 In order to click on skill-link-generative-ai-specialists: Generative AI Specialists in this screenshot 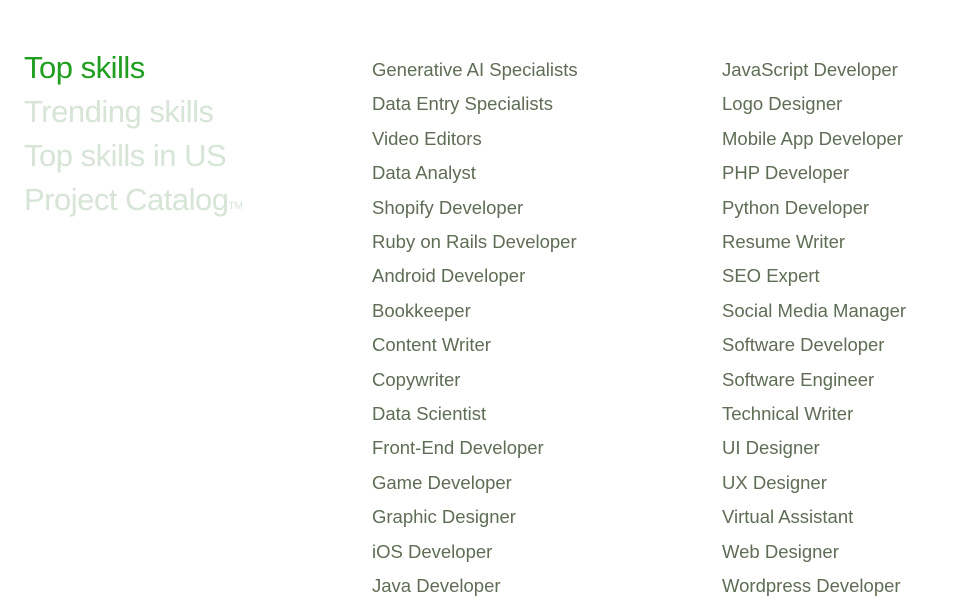, I will do `click(475, 69)`.